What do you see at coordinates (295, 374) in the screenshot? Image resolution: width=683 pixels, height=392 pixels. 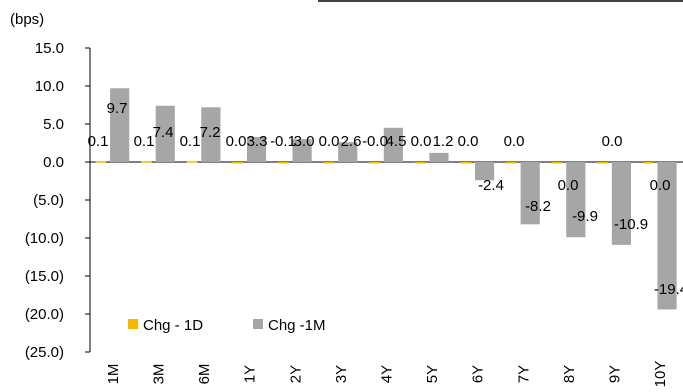 I see `x-tick-label: 2Y` at bounding box center [295, 374].